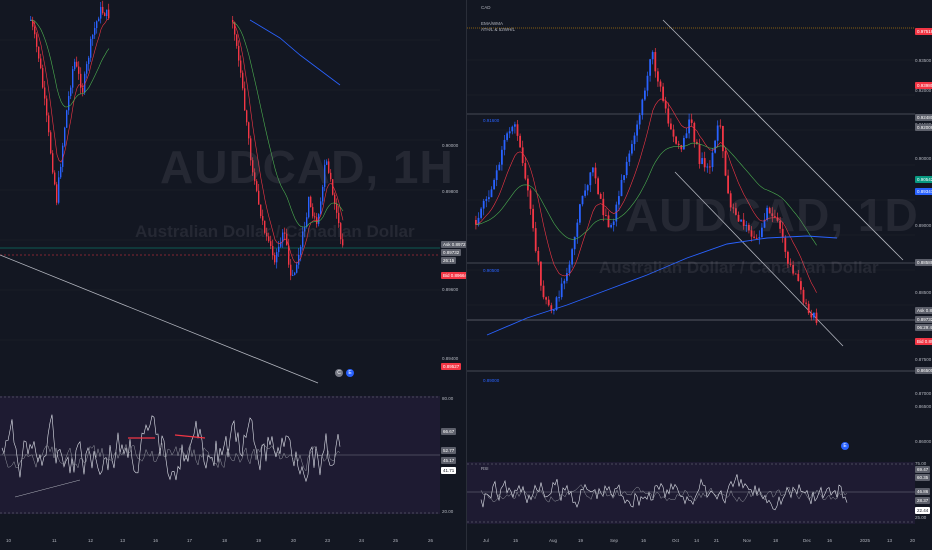  What do you see at coordinates (220, 543) in the screenshot?
I see `left-time-axis: 10 11 12 13 16 17 18 19 20 23 24 25 26` at bounding box center [220, 543].